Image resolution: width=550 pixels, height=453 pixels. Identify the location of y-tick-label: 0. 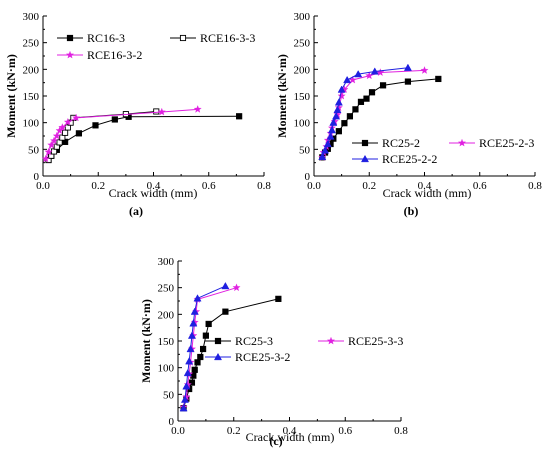
(308, 177).